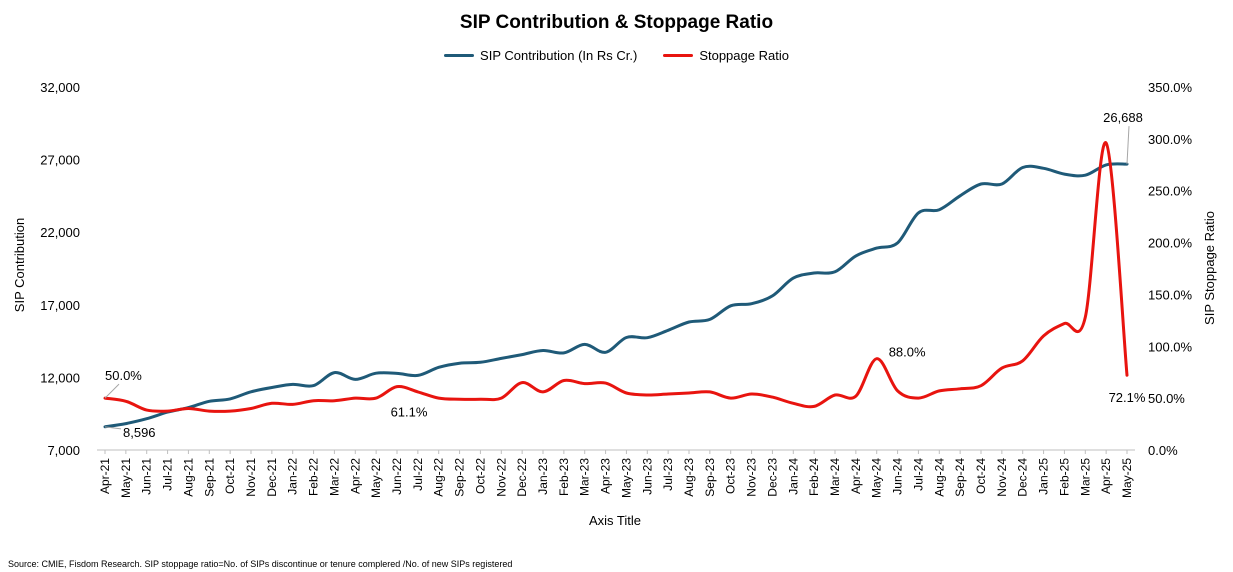 This screenshot has width=1233, height=572. What do you see at coordinates (744, 55) in the screenshot?
I see `legend-label-stoppage-ratio: Stoppage Ratio` at bounding box center [744, 55].